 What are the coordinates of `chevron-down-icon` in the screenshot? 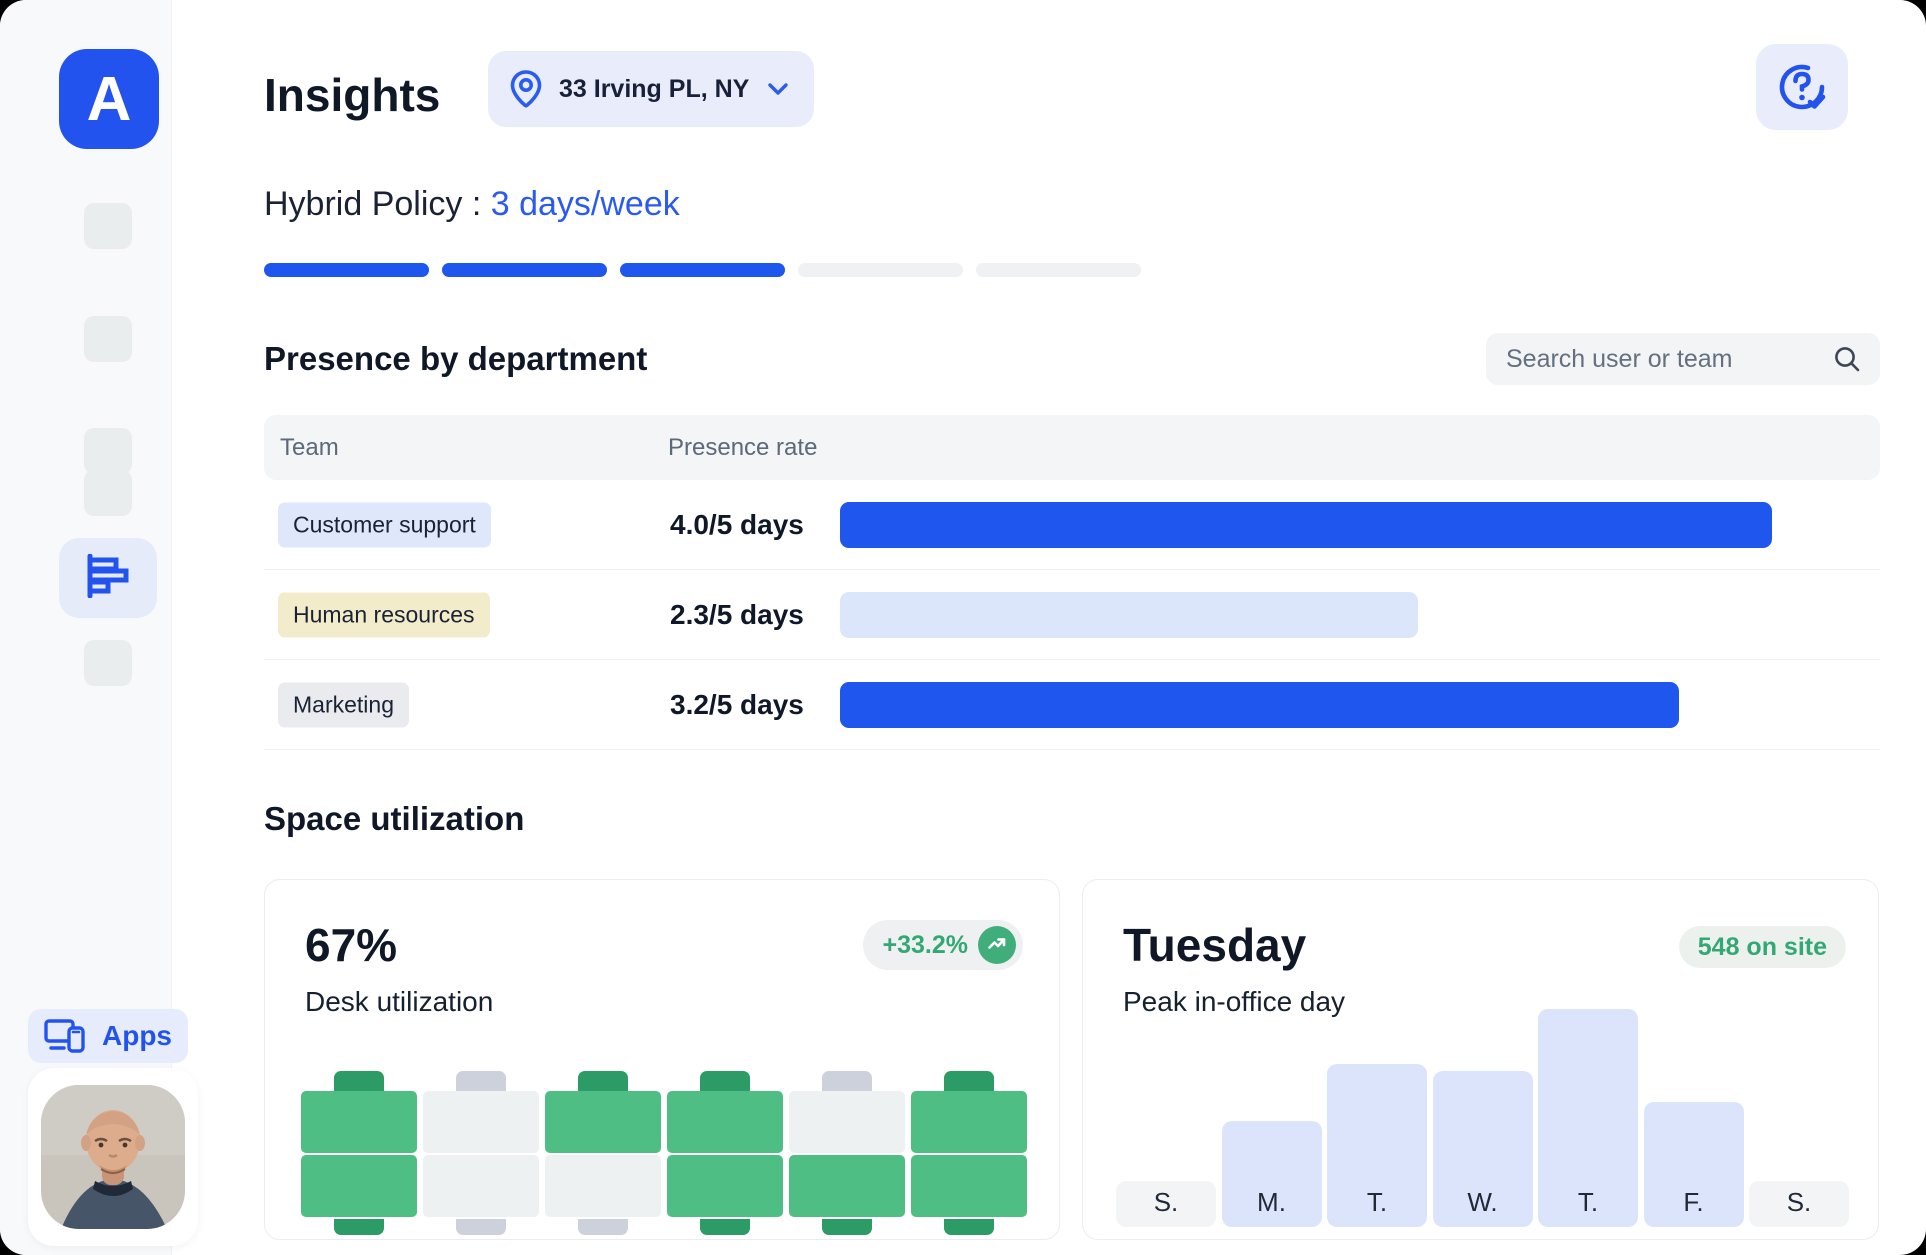 It's located at (778, 89).